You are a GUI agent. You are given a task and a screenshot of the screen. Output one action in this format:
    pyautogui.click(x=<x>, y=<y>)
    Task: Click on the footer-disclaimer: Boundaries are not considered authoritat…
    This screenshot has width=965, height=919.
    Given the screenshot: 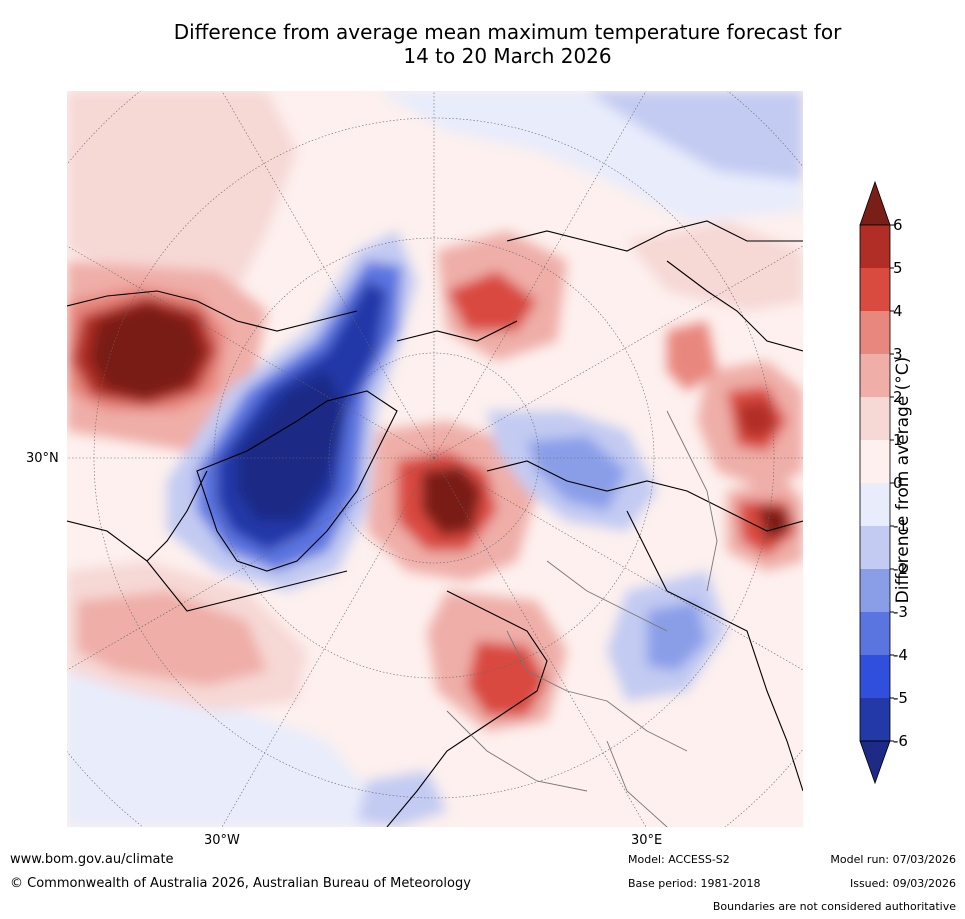 What is the action you would take?
    pyautogui.click(x=834, y=906)
    